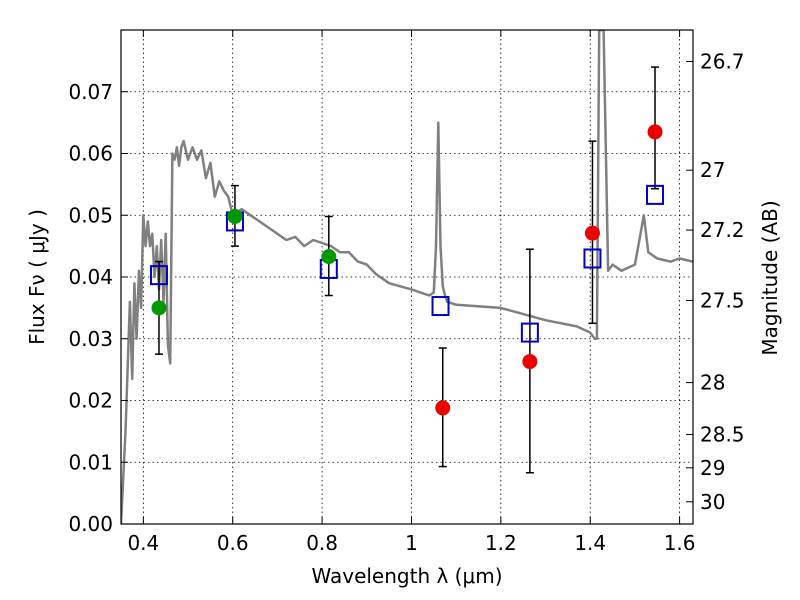 The height and width of the screenshot is (600, 800). Describe the element at coordinates (322, 543) in the screenshot. I see `x-tick-label: 0.8` at that location.